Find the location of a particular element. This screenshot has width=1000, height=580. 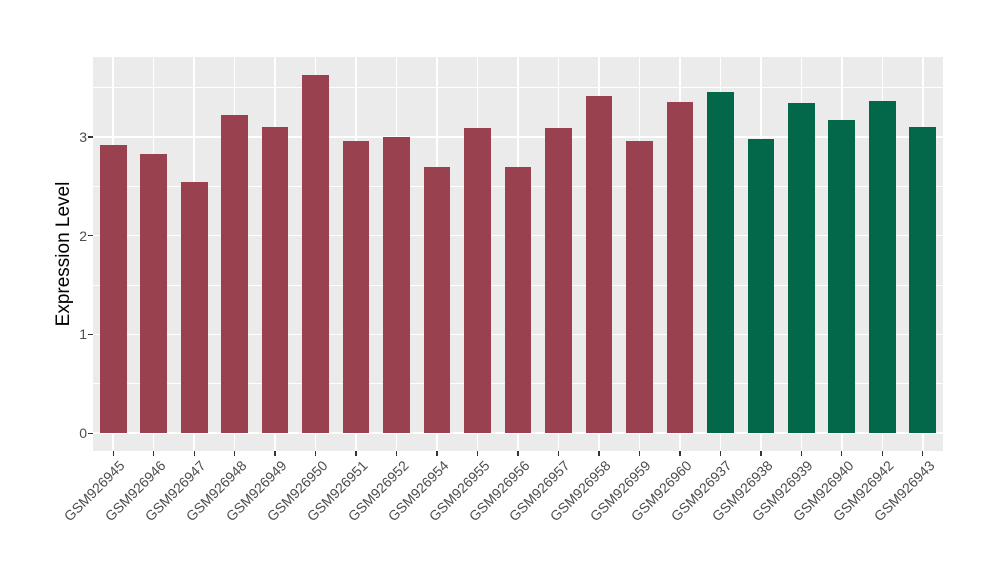

major-gridline is located at coordinates (518, 137).